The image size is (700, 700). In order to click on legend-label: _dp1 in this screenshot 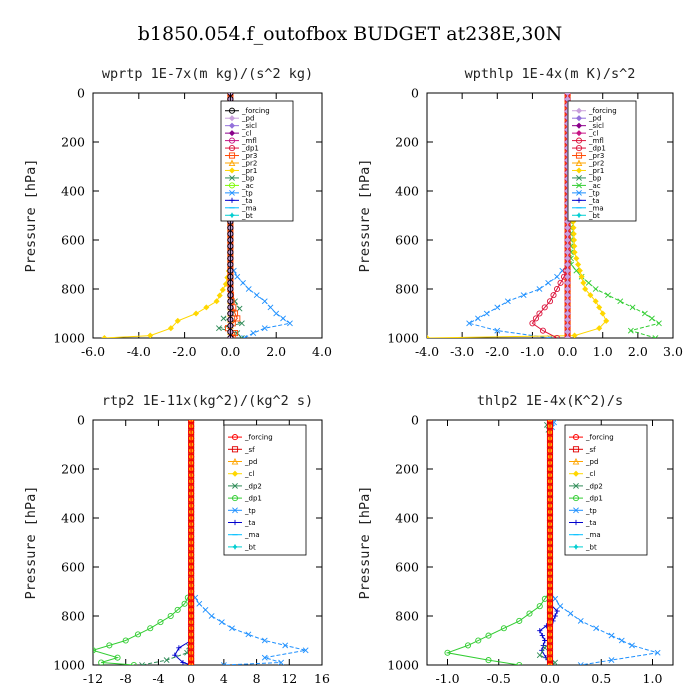, I will do `click(253, 499)`.